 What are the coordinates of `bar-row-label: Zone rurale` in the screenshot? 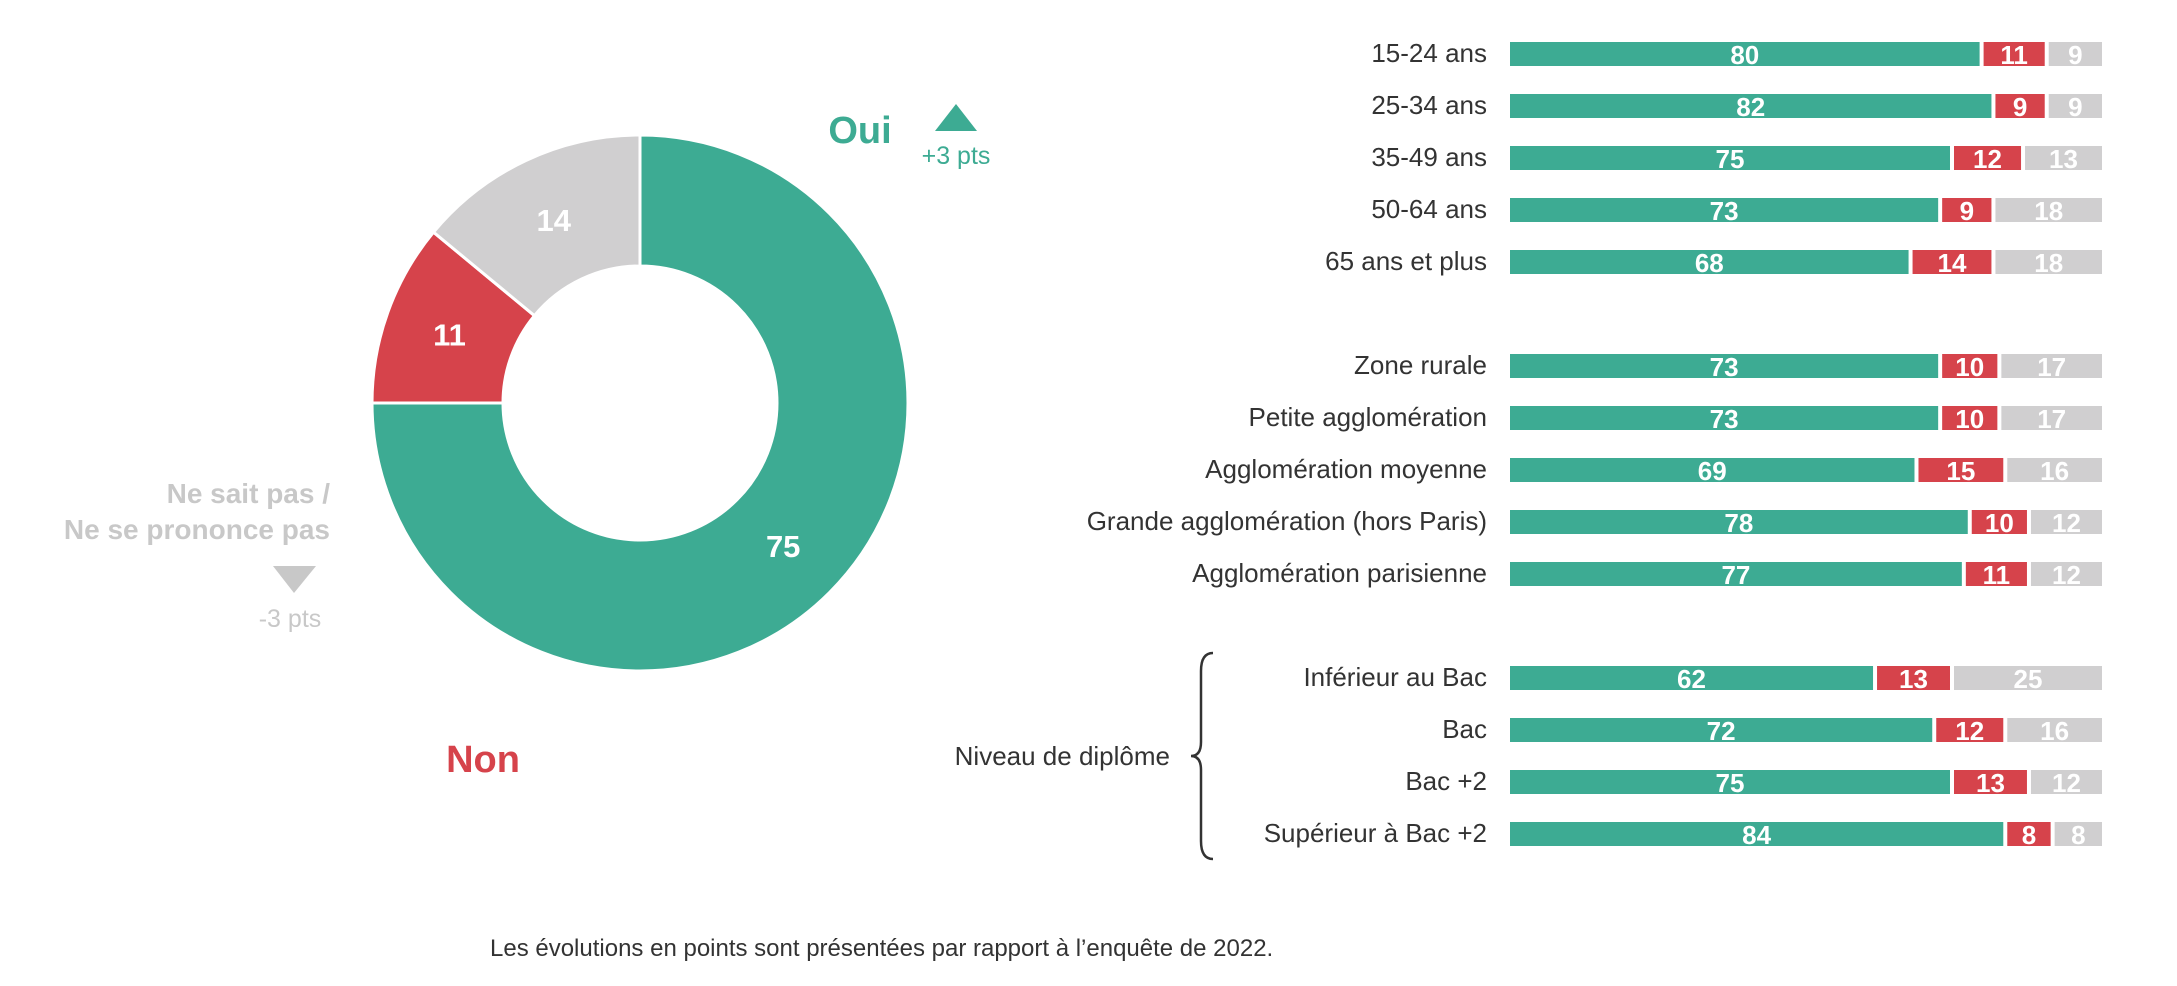 It's located at (1420, 365).